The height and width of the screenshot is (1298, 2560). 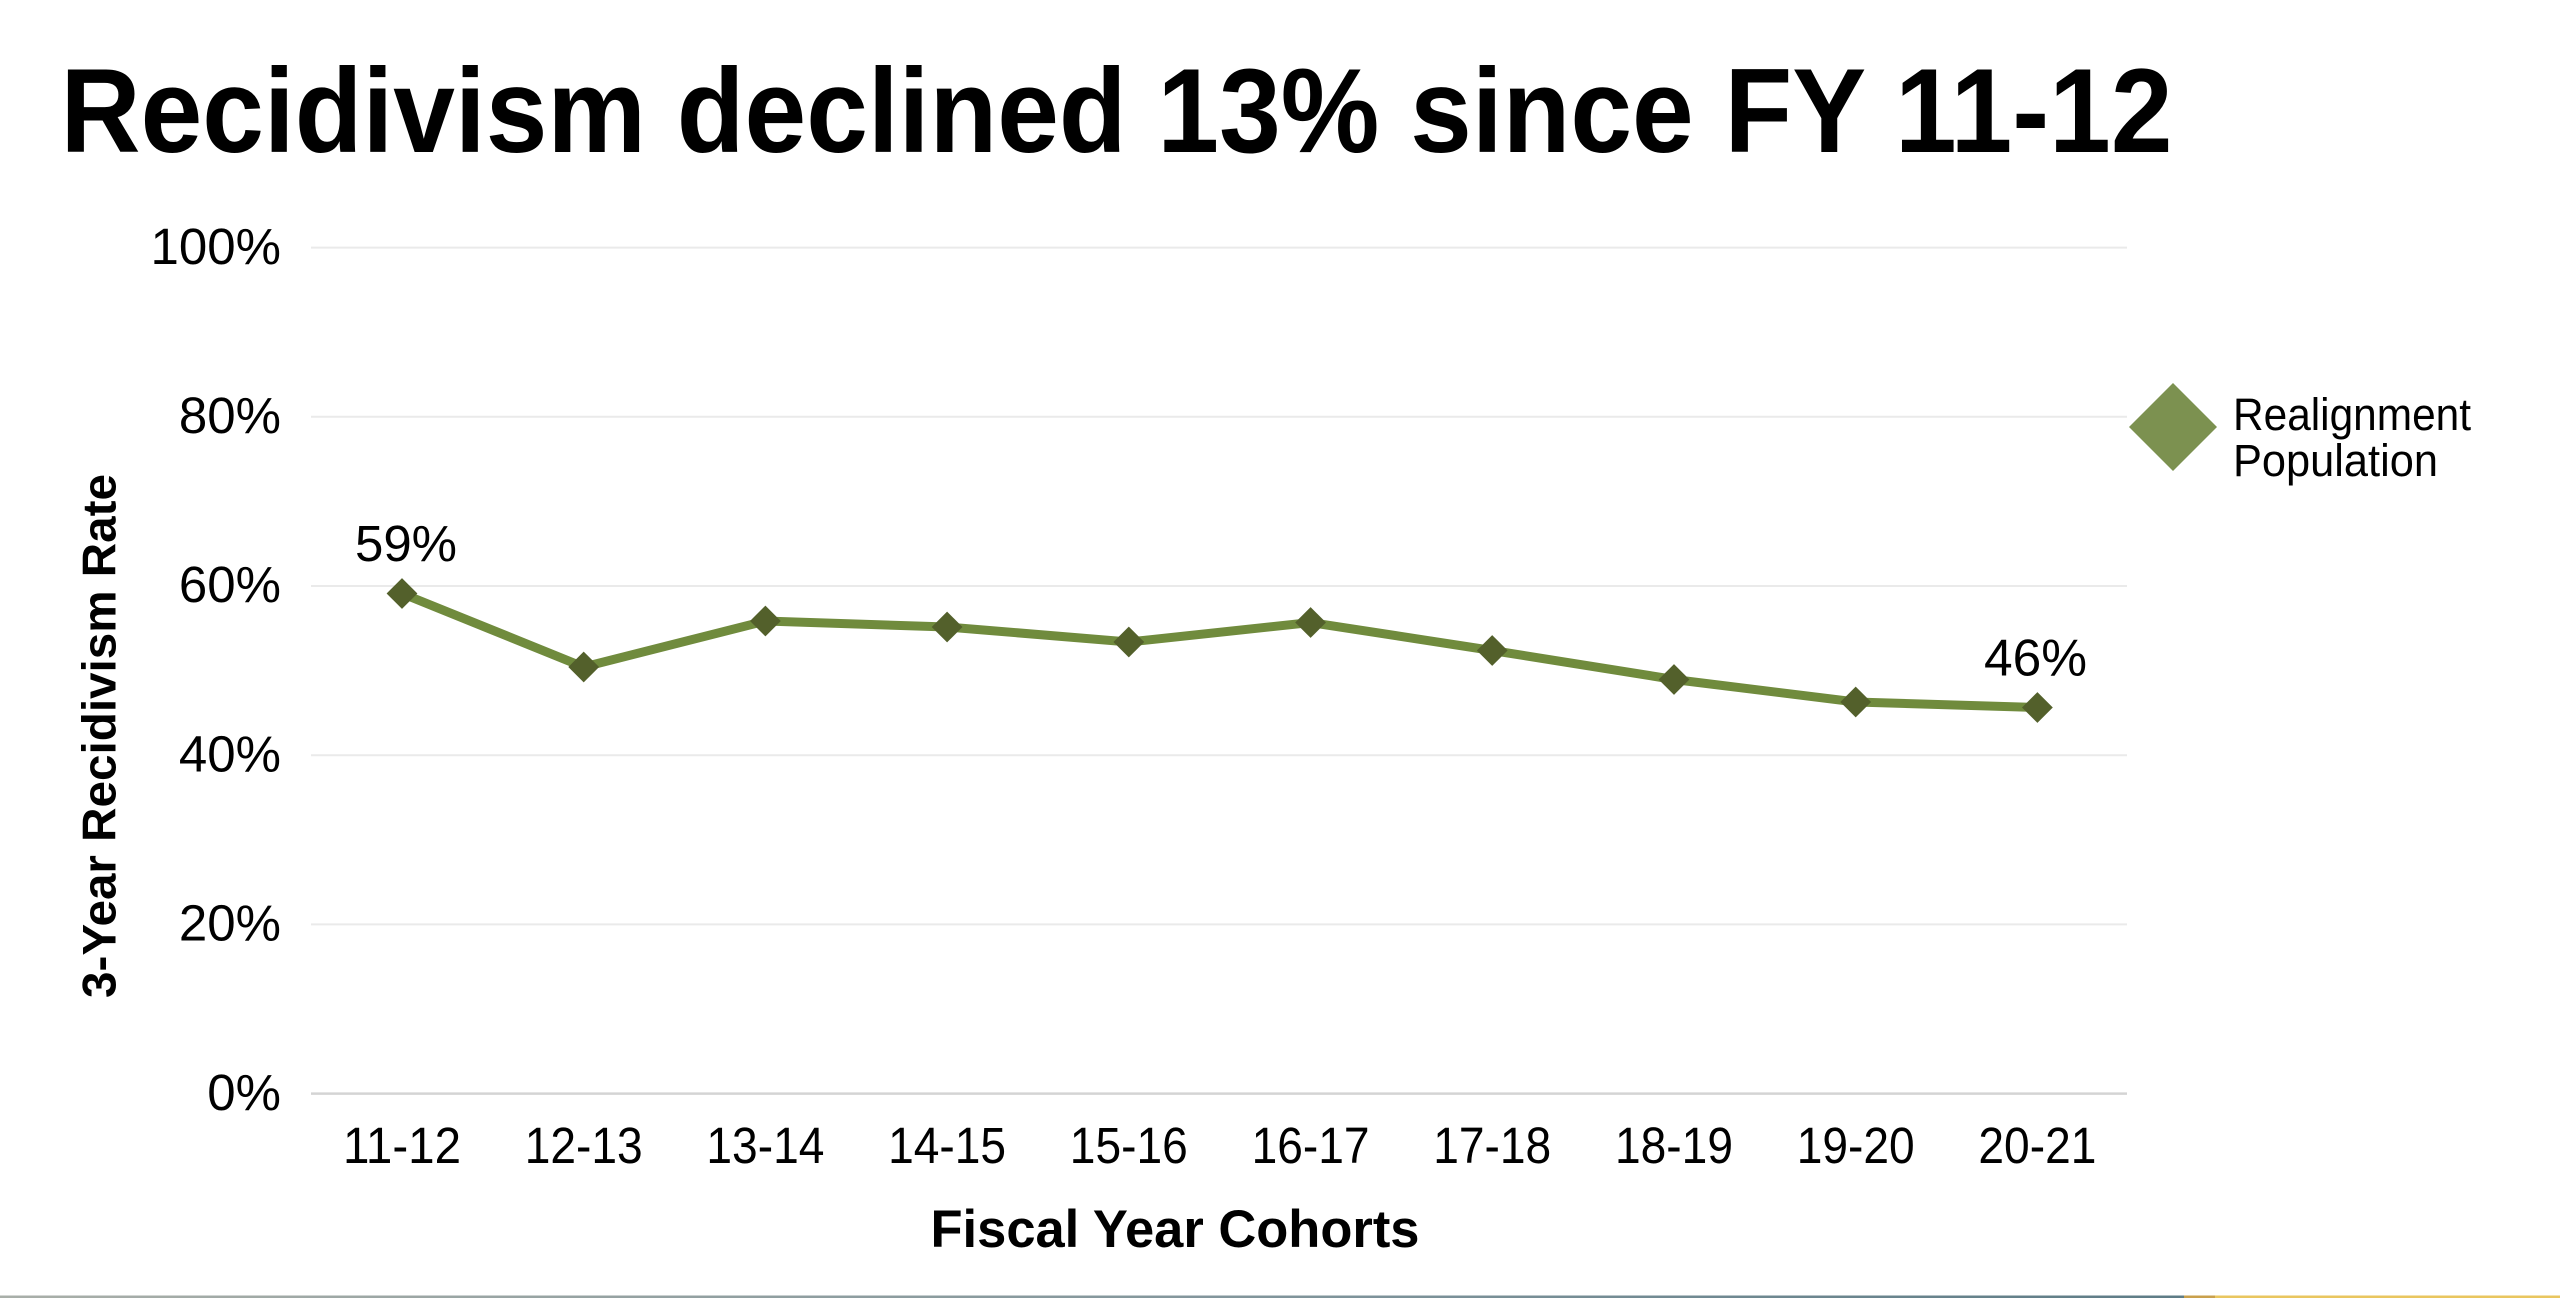 I want to click on svg-text: 46%, so click(x=2035, y=658).